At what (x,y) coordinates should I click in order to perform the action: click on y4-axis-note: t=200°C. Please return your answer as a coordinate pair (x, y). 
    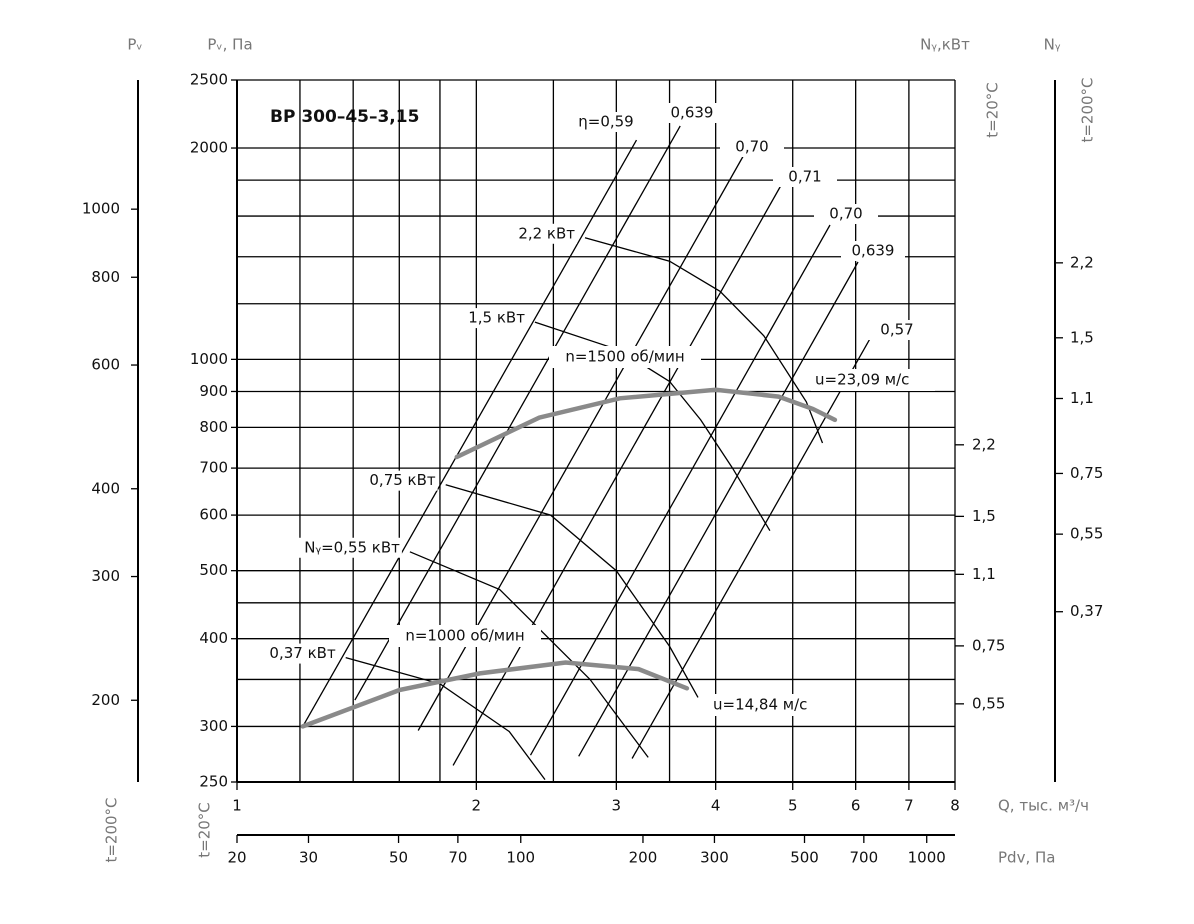
    Looking at the image, I should click on (1088, 109).